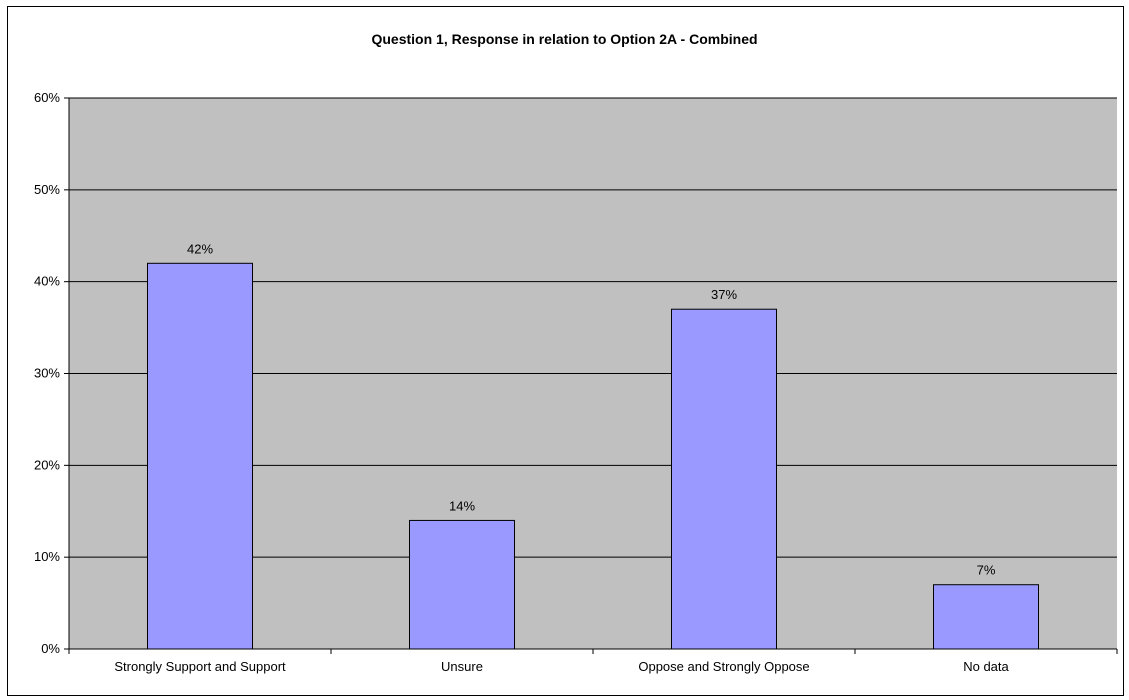 This screenshot has width=1129, height=700. Describe the element at coordinates (200, 666) in the screenshot. I see `x-tick-label: Strongly Support and Support` at that location.